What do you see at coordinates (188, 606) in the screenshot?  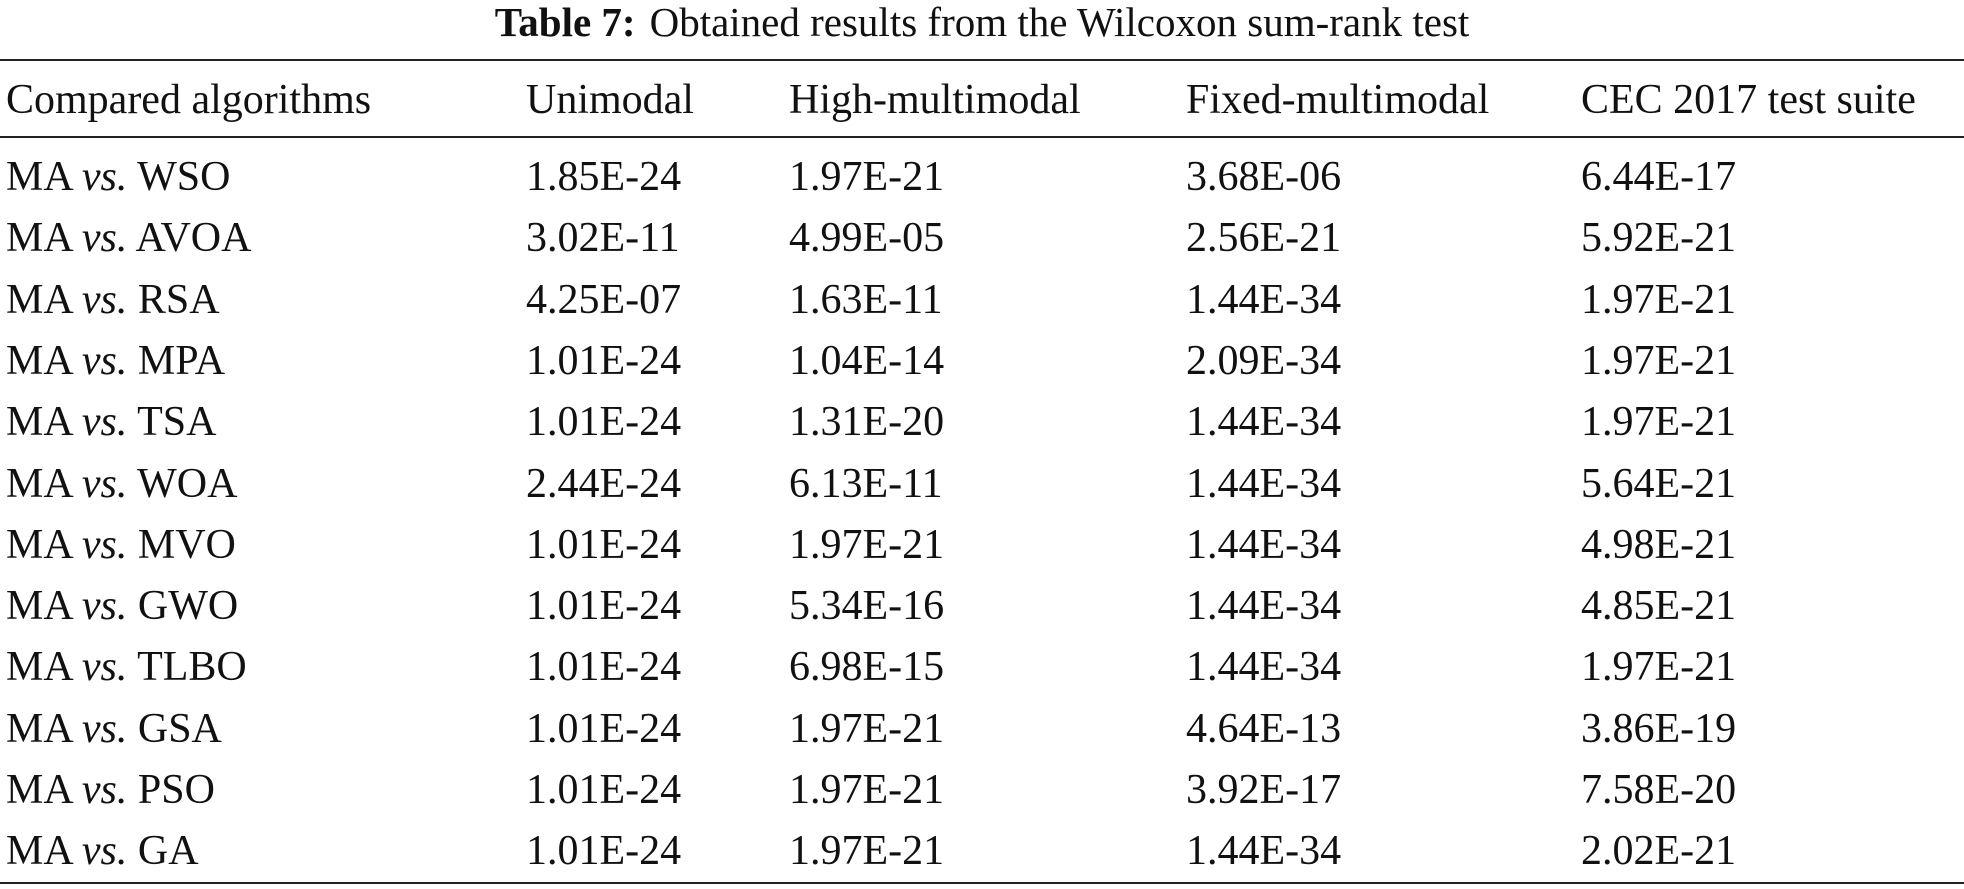 I see `algorithm: GWO` at bounding box center [188, 606].